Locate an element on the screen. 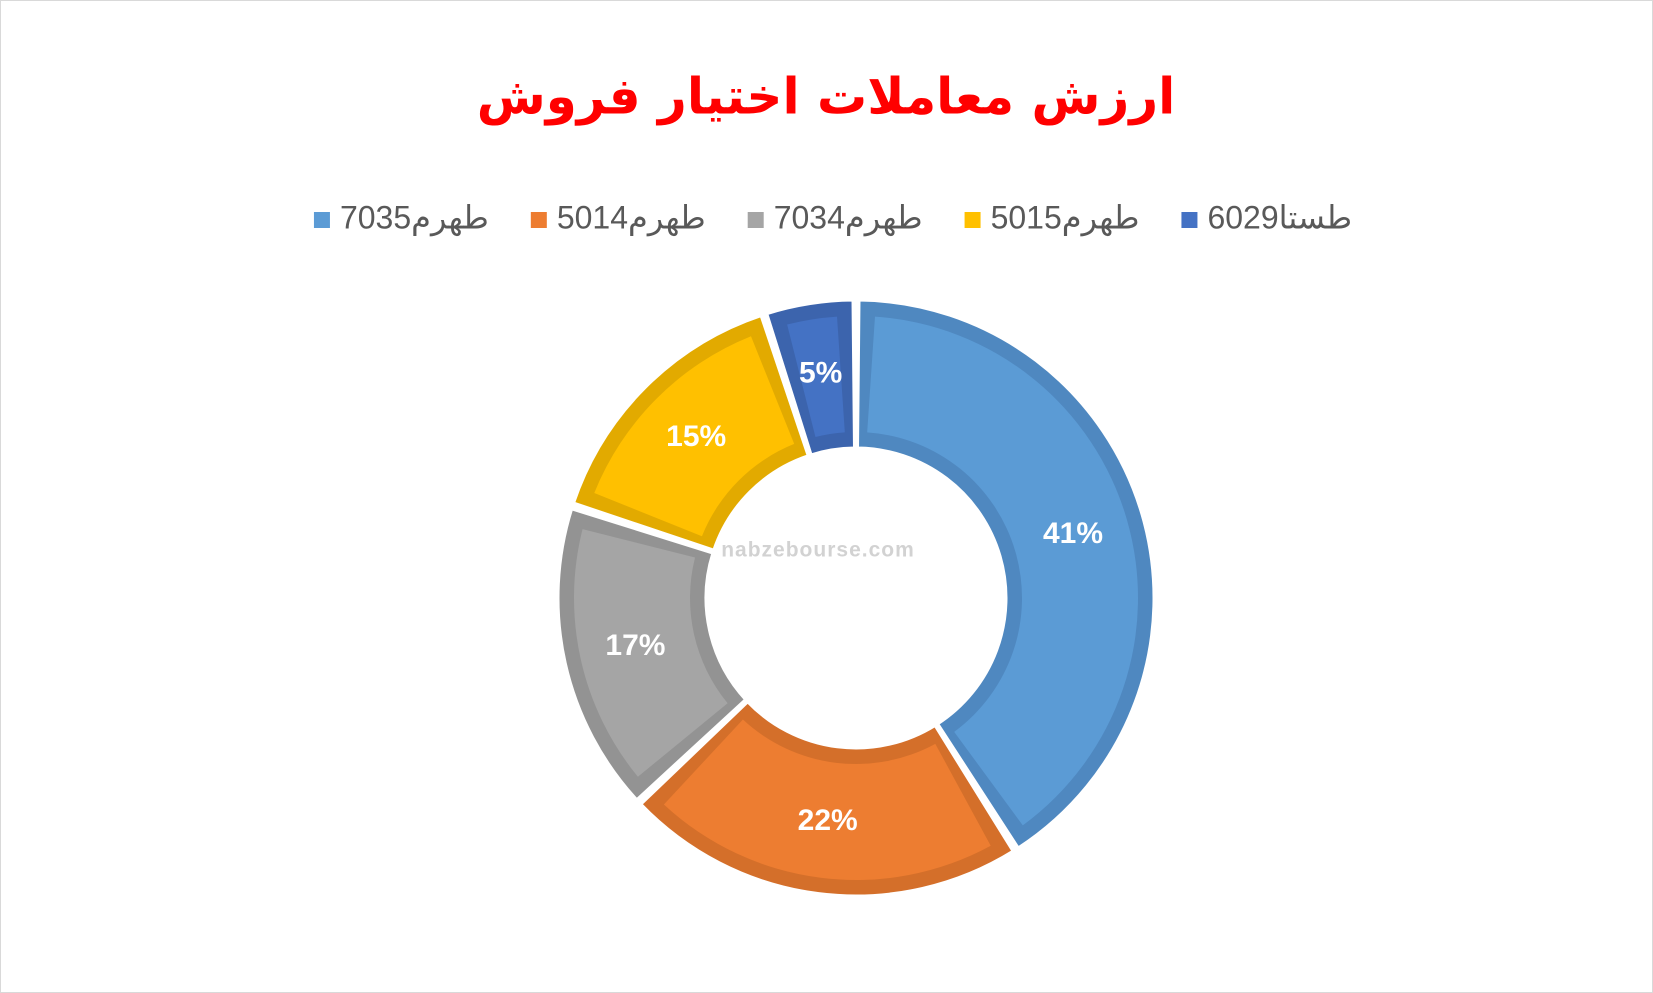 Image resolution: width=1653 pixels, height=993 pixels. data-label: 22% is located at coordinates (828, 820).